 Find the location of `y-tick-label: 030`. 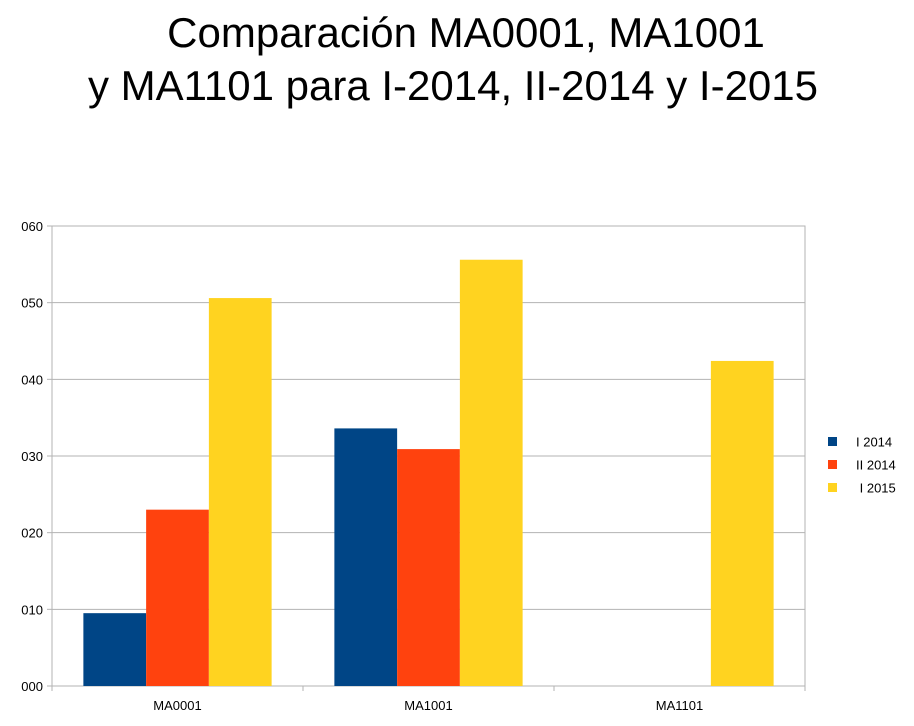

y-tick-label: 030 is located at coordinates (32, 456).